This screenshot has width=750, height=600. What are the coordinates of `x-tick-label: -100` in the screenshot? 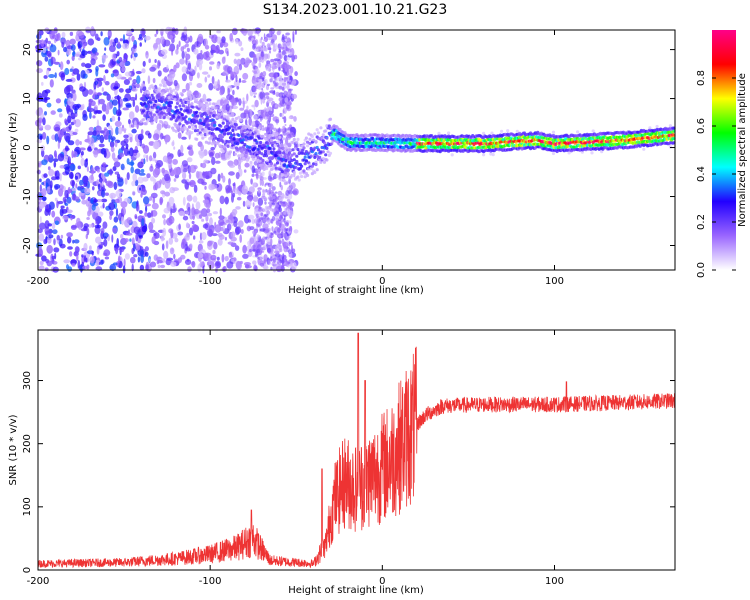 It's located at (210, 581).